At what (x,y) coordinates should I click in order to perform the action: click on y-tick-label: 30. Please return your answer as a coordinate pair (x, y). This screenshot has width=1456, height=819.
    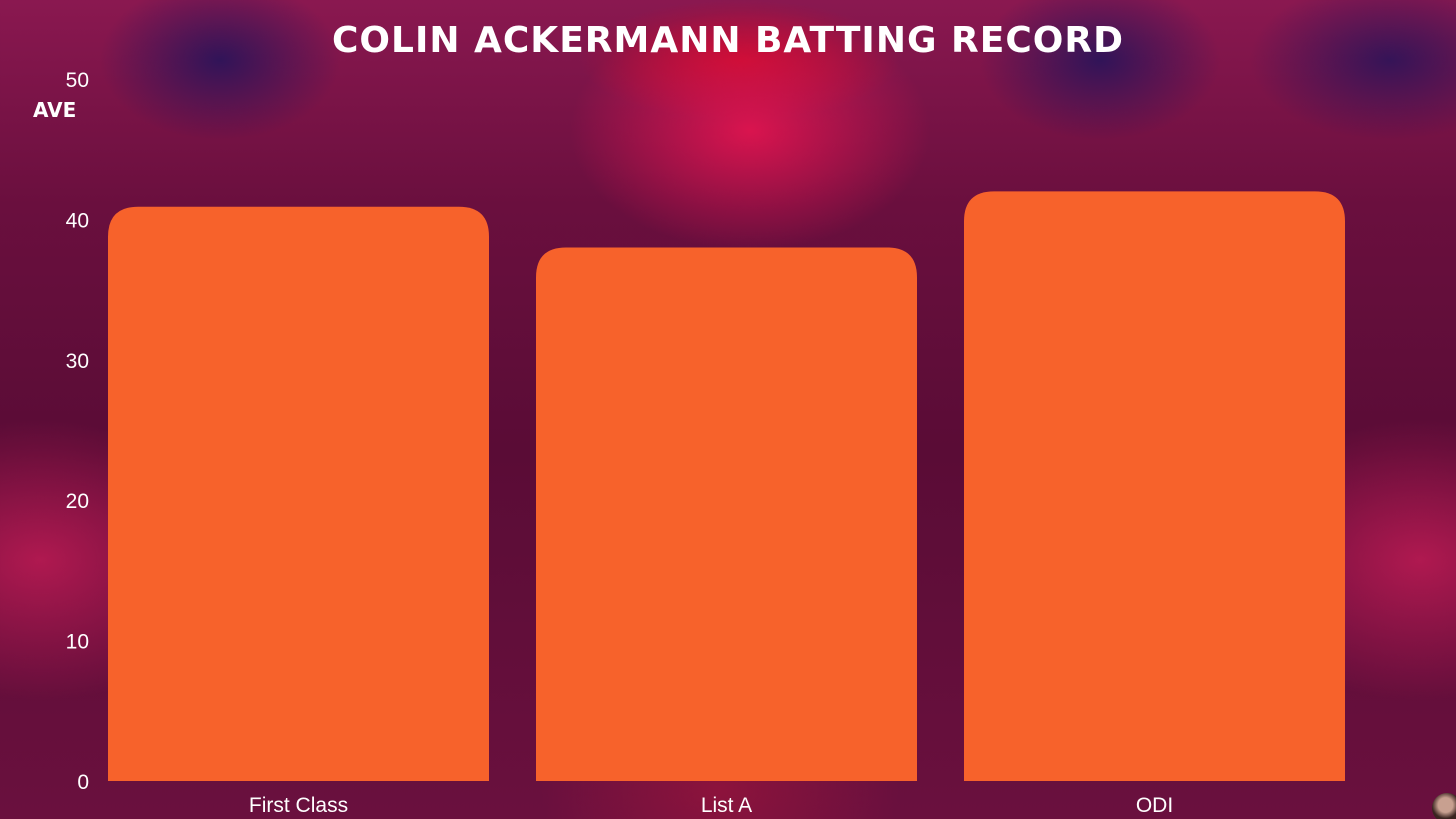
    Looking at the image, I should click on (77, 361).